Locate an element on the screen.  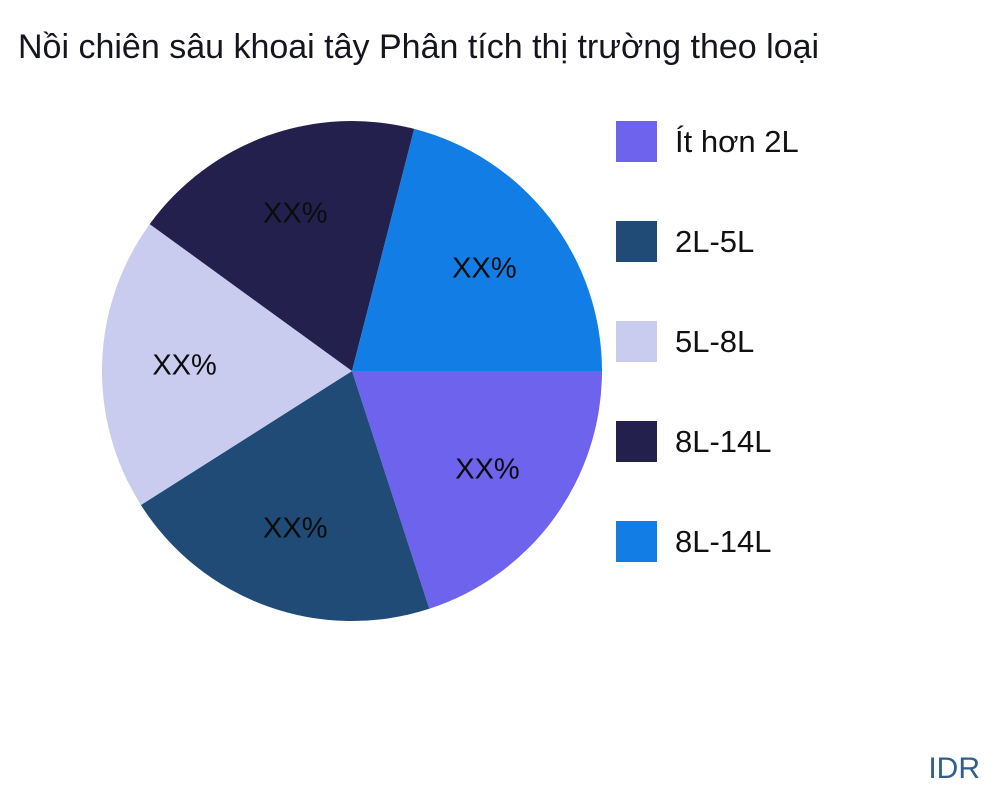
legend-item: Ít hơn 2L is located at coordinates (707, 141).